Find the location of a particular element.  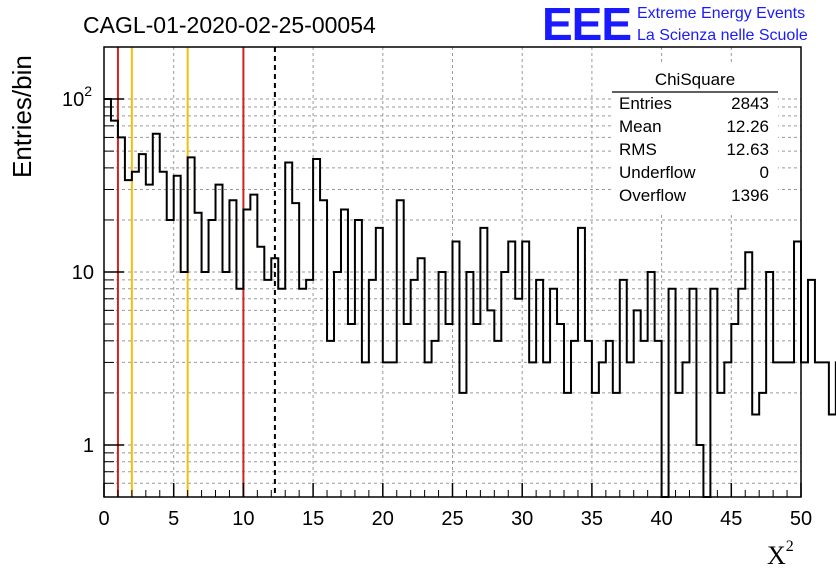

x-tick-label: 10 is located at coordinates (243, 519).